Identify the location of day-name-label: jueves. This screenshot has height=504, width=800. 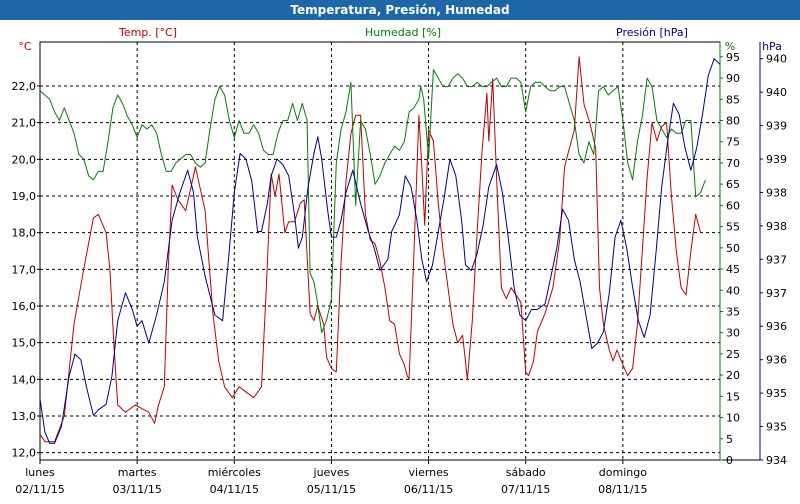
(331, 472).